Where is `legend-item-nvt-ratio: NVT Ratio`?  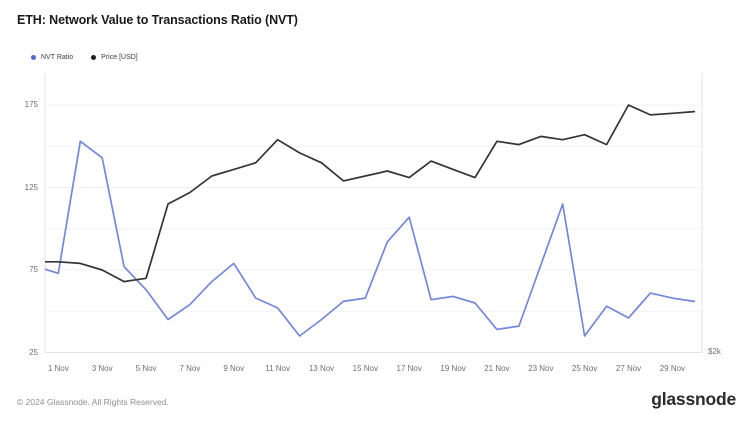 legend-item-nvt-ratio: NVT Ratio is located at coordinates (52, 57).